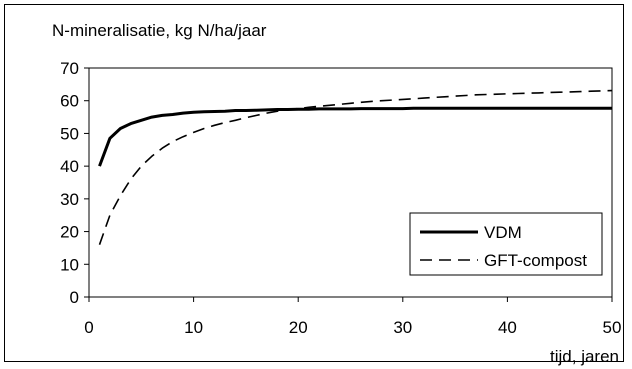 This screenshot has width=632, height=369. What do you see at coordinates (507, 327) in the screenshot?
I see `x-tick-label: 40` at bounding box center [507, 327].